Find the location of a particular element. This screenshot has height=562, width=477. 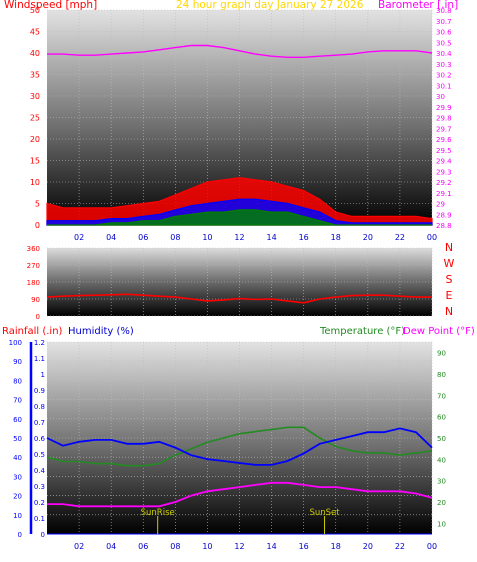

x-tick-label: 18 is located at coordinates (336, 237).